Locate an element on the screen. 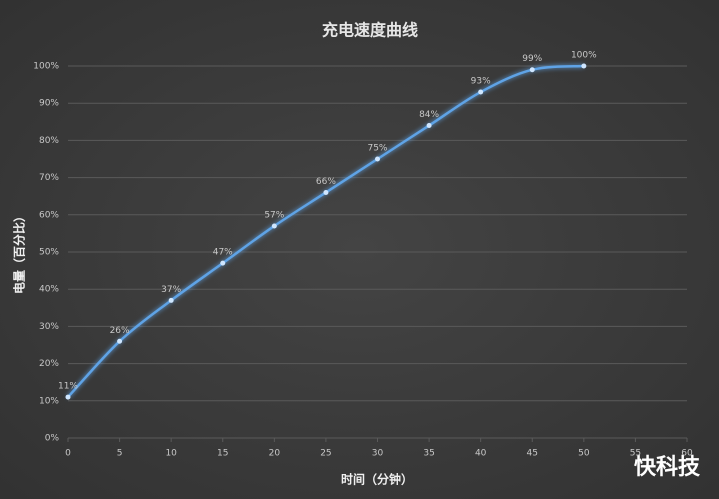  x-tick-label: 20 is located at coordinates (275, 454).